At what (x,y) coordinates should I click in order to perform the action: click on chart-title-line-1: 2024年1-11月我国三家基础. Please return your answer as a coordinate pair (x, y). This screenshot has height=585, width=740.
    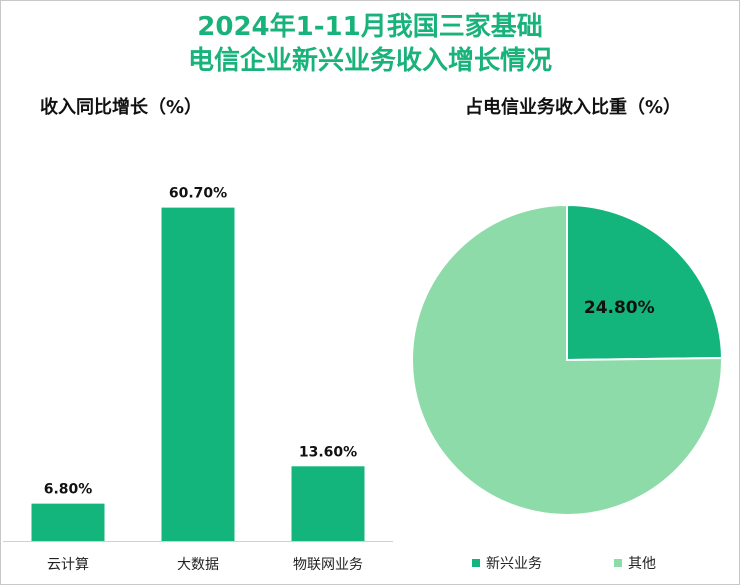
    Looking at the image, I should click on (370, 27).